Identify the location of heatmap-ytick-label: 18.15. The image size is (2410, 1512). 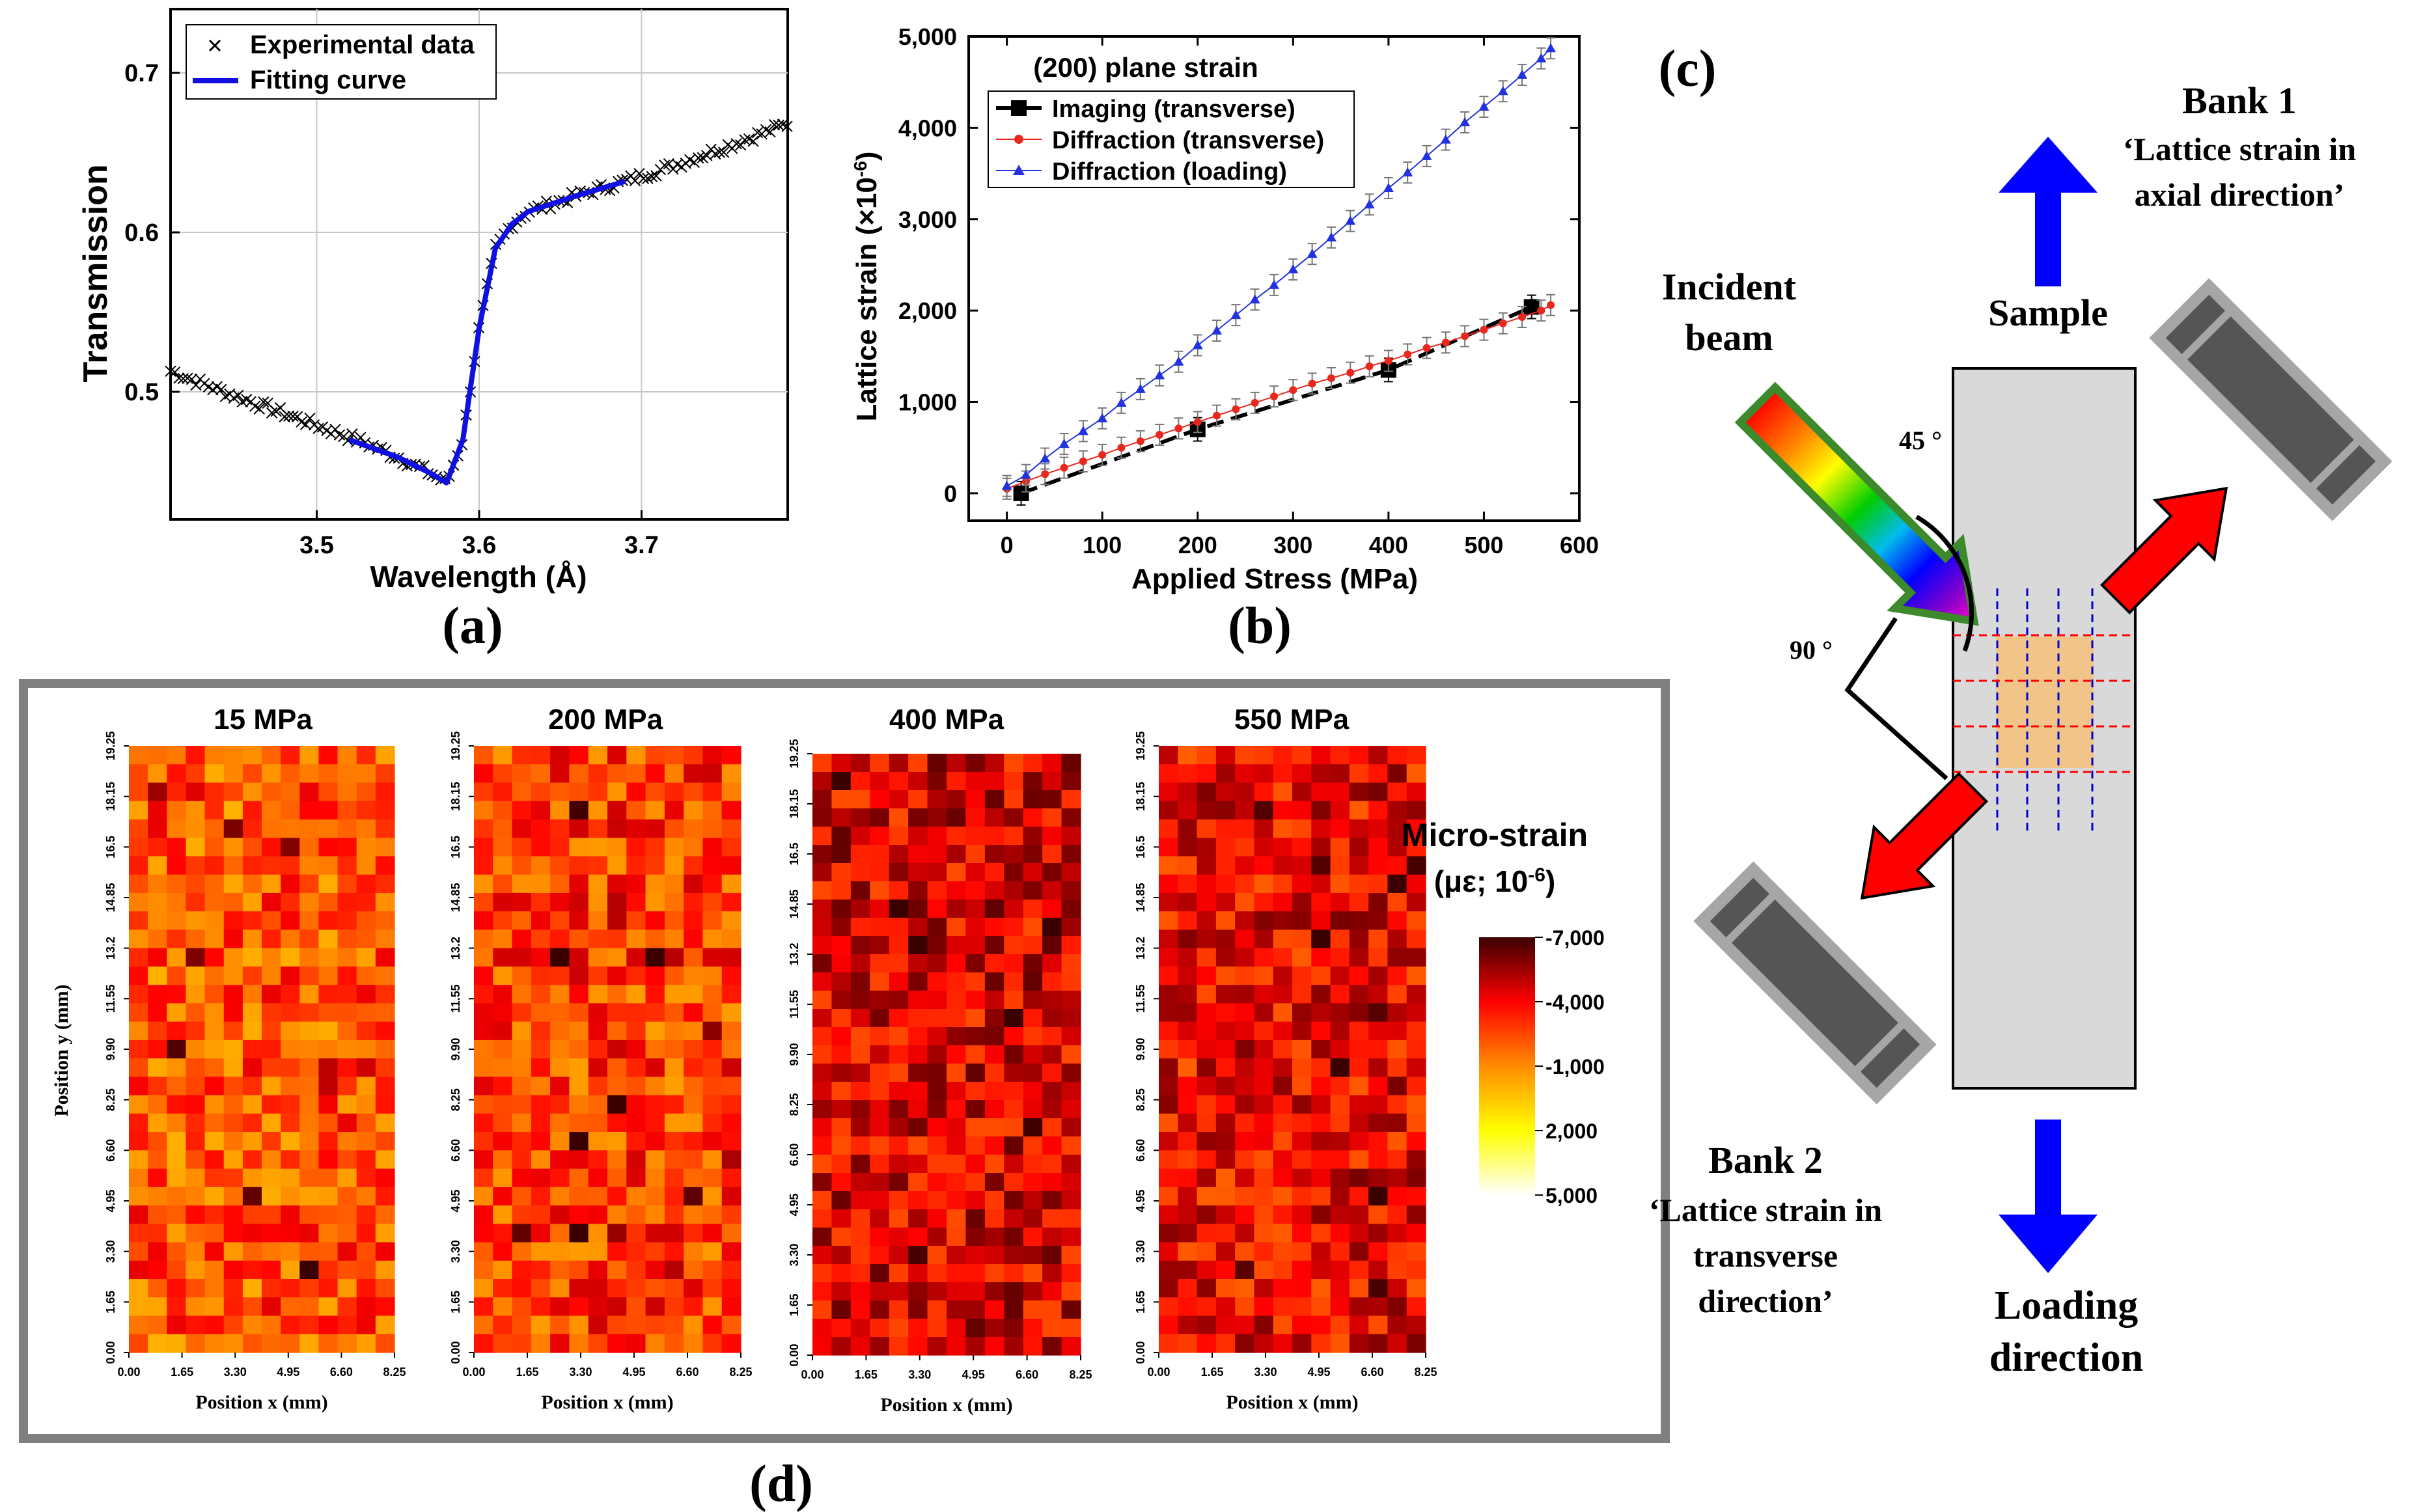
(455, 796).